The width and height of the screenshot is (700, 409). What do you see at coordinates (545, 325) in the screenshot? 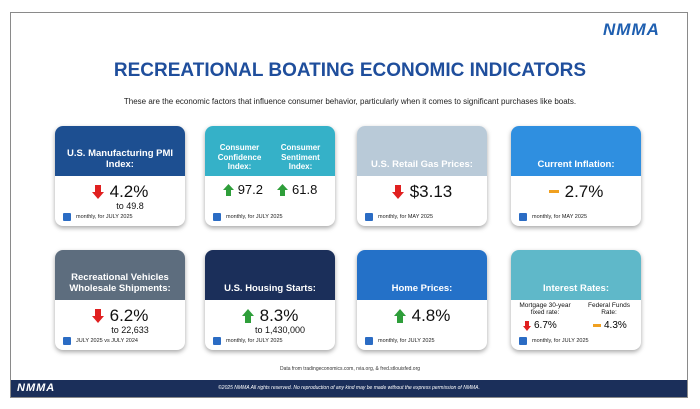
I see `value: 6.7%` at bounding box center [545, 325].